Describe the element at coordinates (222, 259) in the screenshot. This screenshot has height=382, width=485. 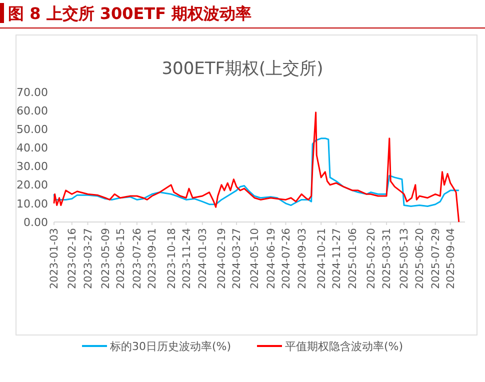
I see `x-tick-label: 2024-02-19` at that location.